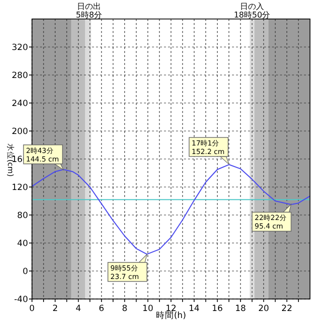  Describe the element at coordinates (194, 309) in the screenshot. I see `x-tick-label: 14` at that location.